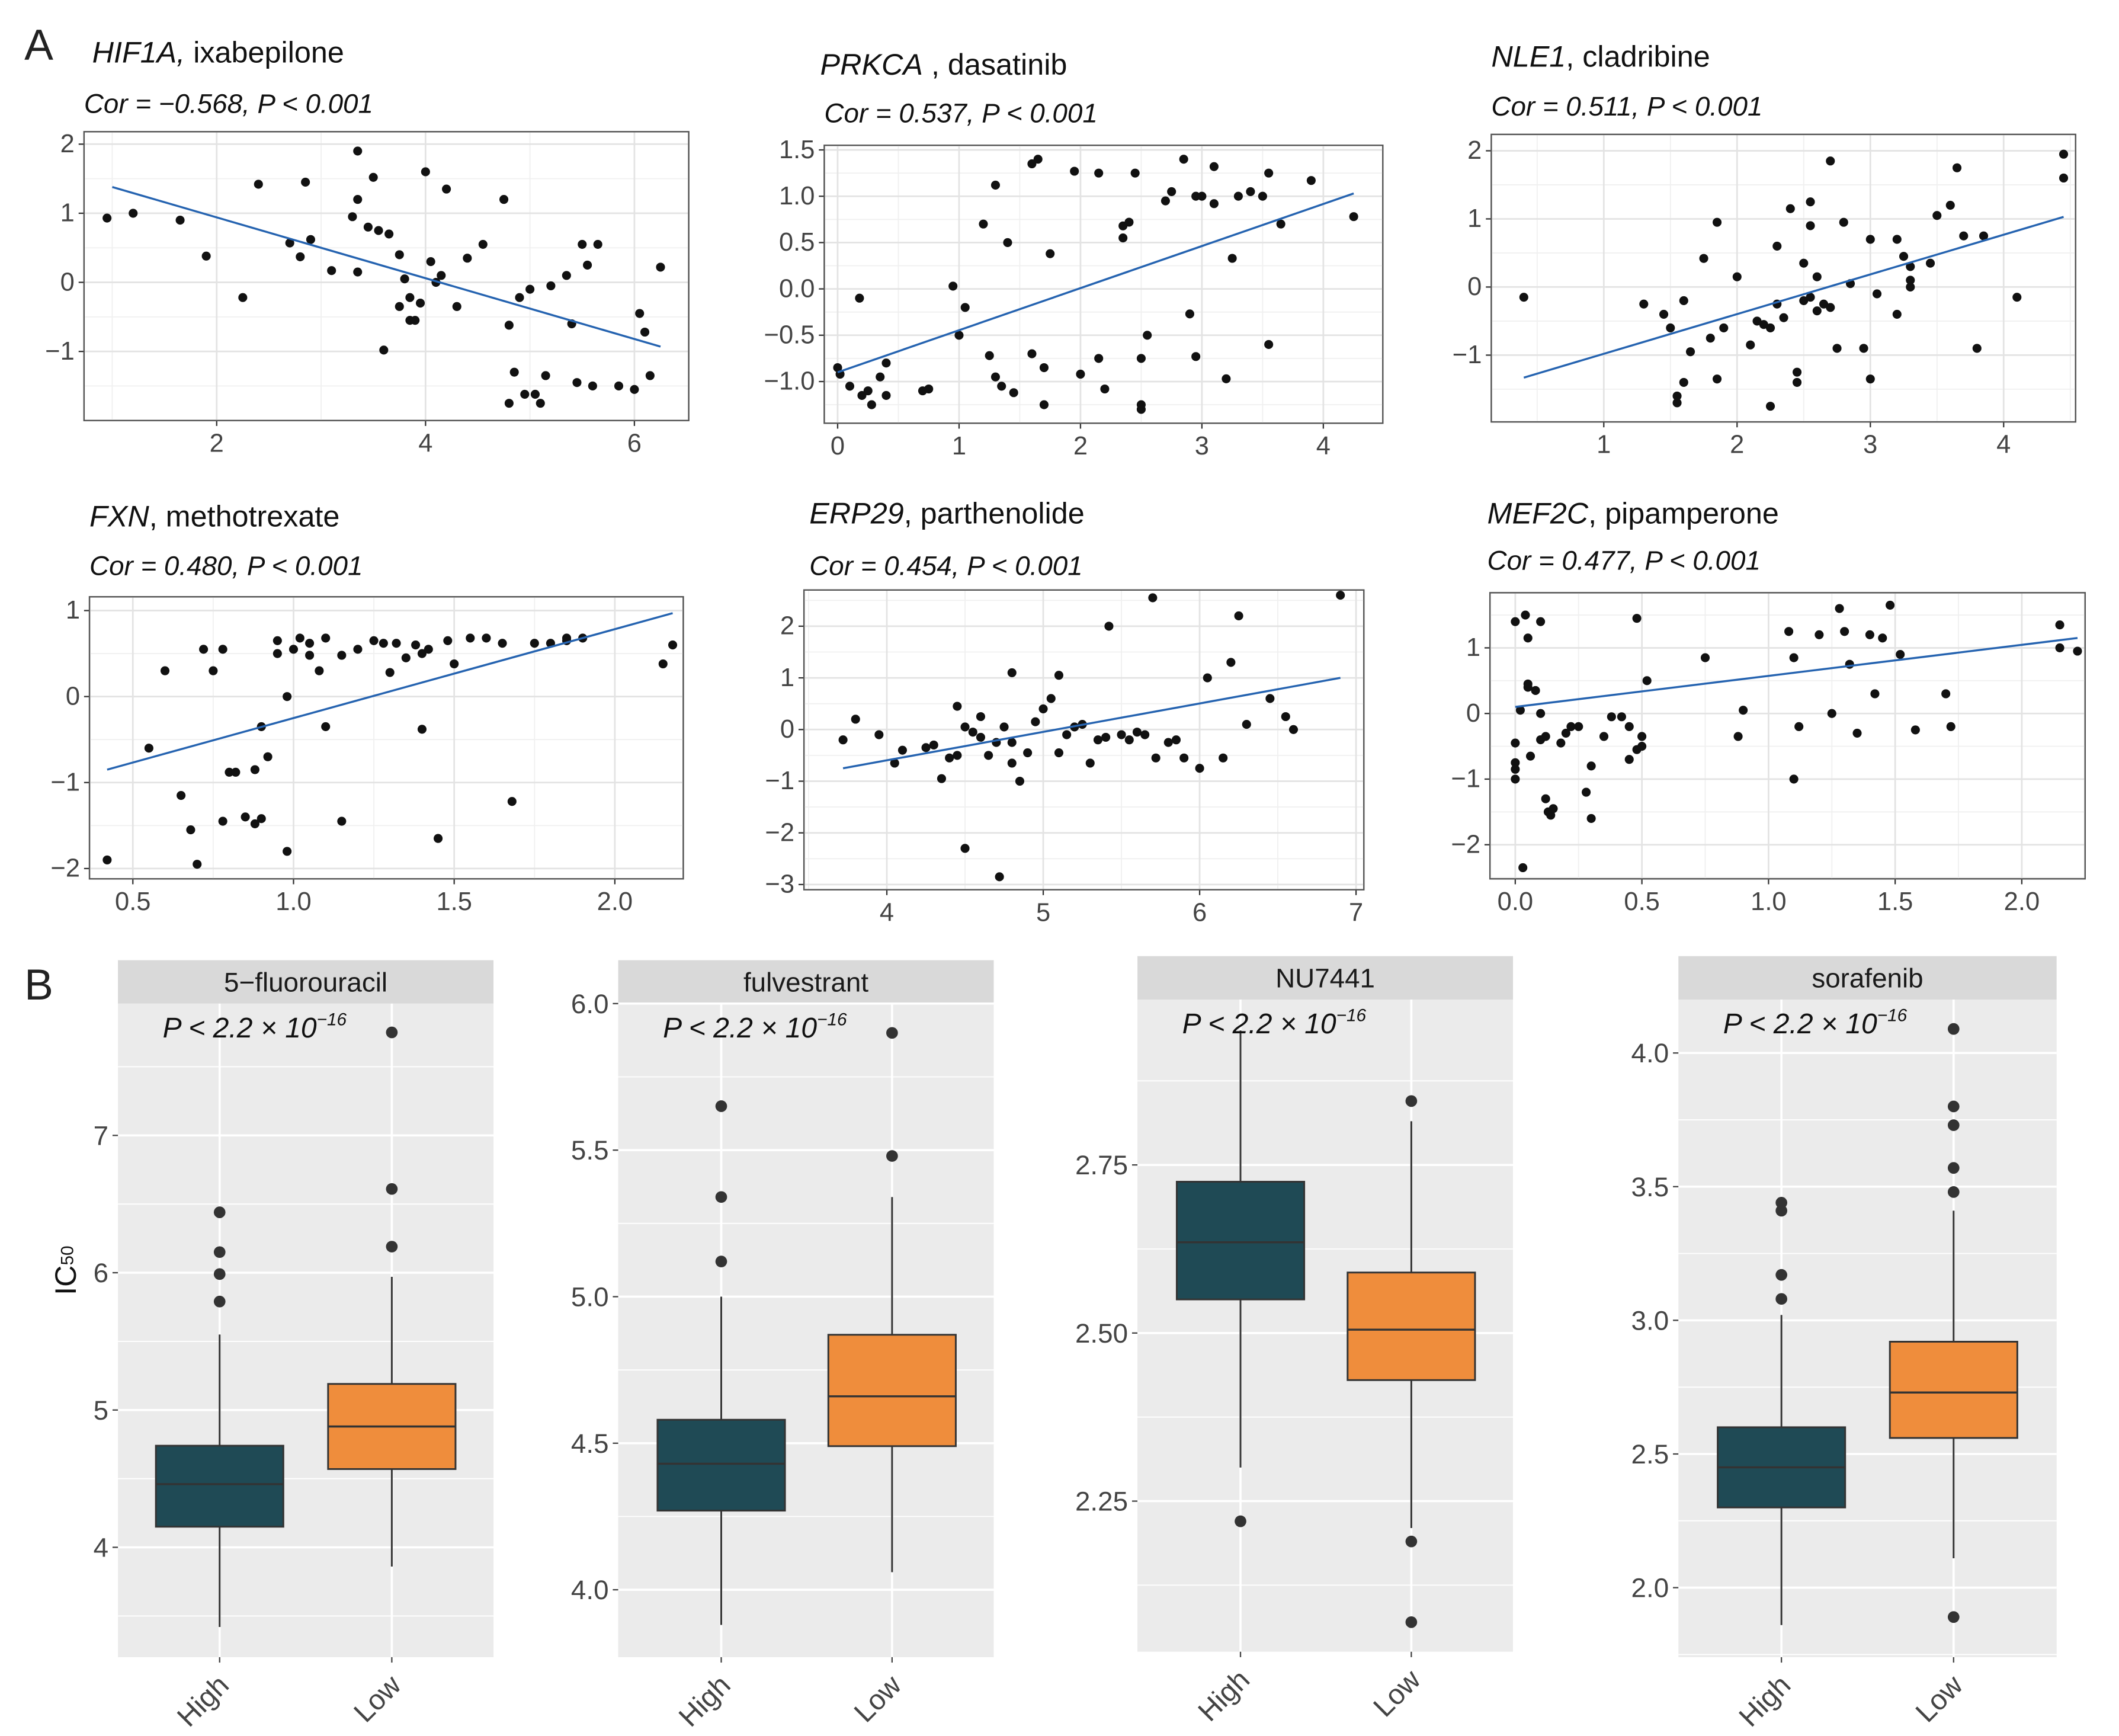 The image size is (2119, 1736). Describe the element at coordinates (1626, 106) in the screenshot. I see `correlation-label: Cor = 0.511, P < 0.001` at that location.